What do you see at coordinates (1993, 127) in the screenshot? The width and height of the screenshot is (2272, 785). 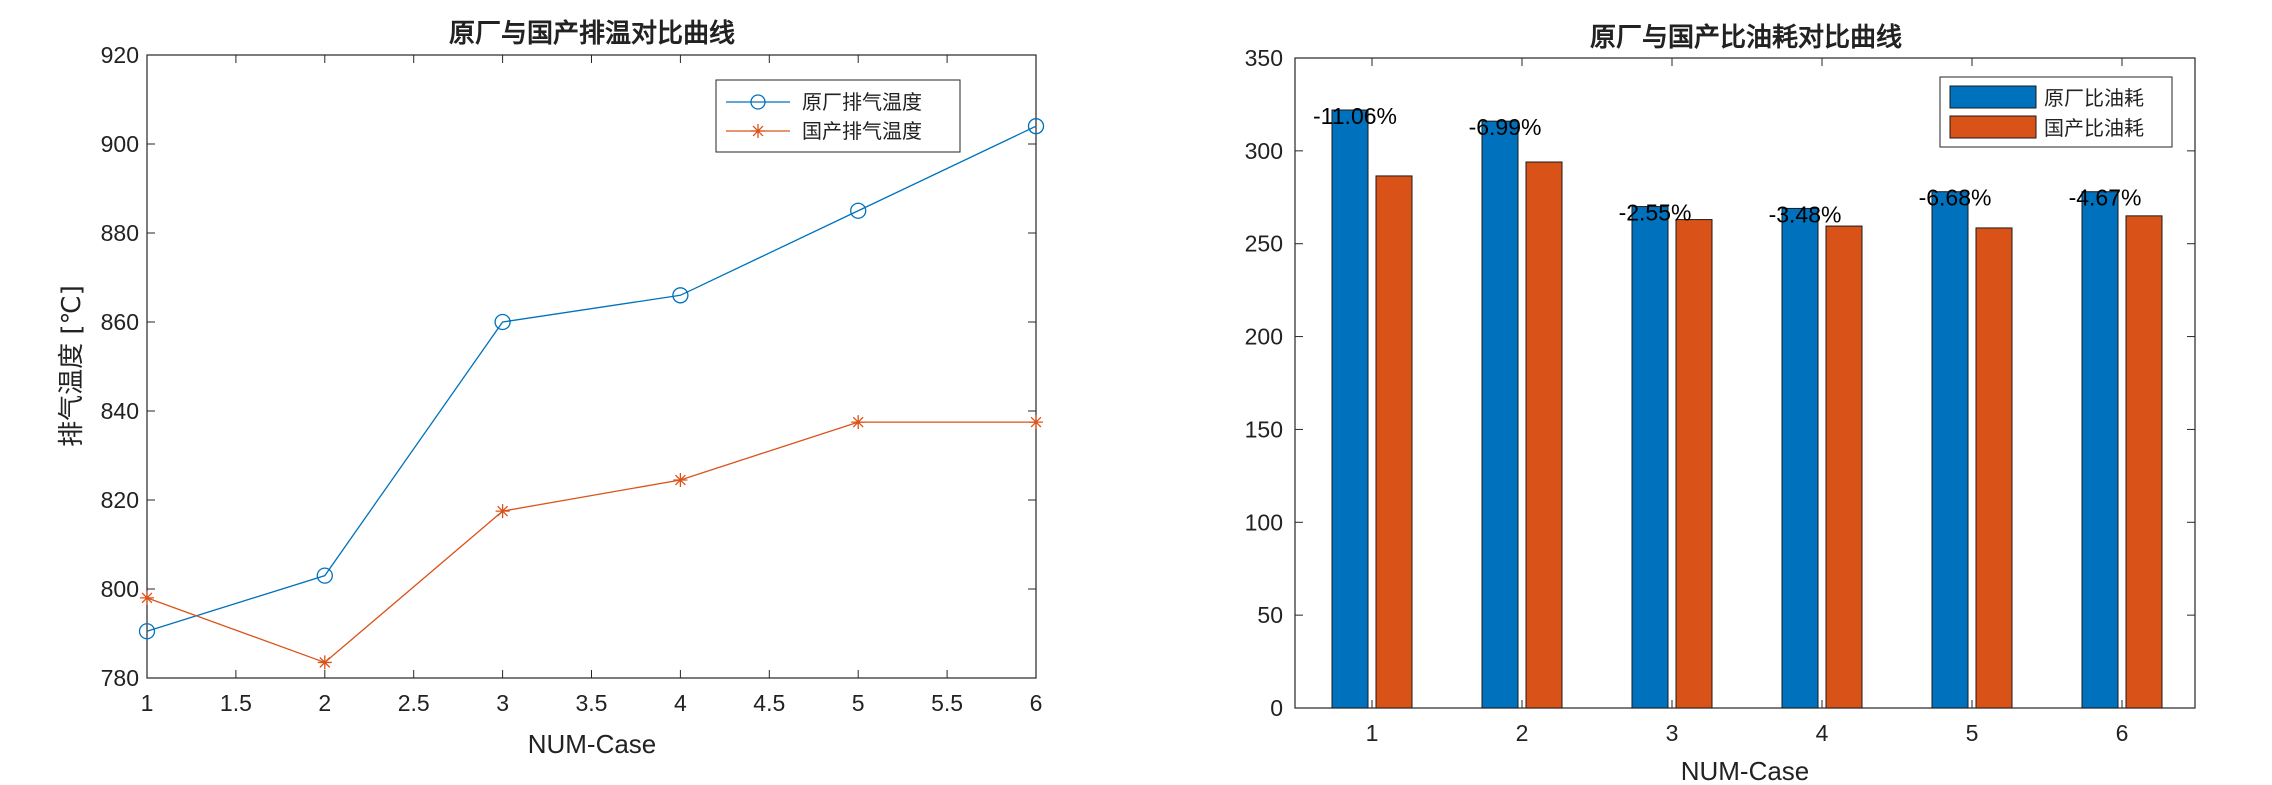 I see `legend-swatch-domestic` at bounding box center [1993, 127].